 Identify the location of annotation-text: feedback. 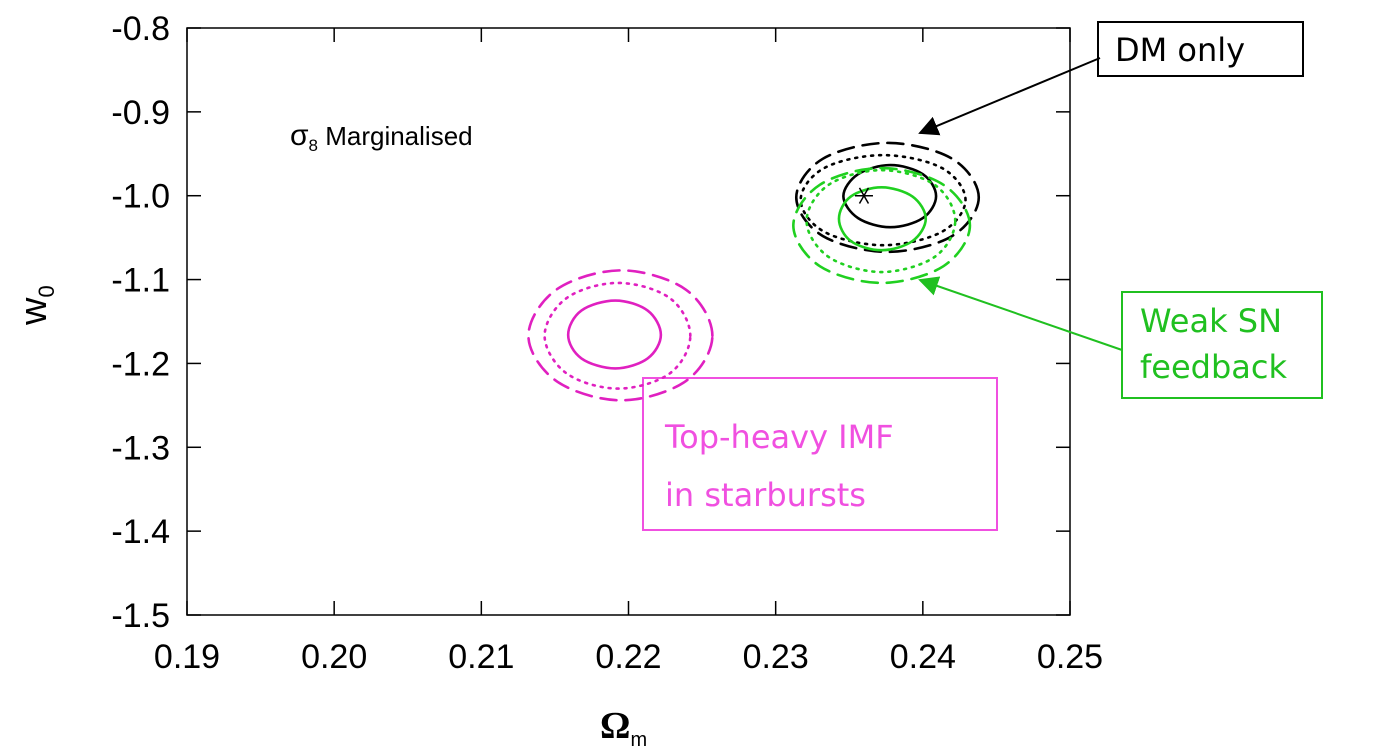
(1213, 367).